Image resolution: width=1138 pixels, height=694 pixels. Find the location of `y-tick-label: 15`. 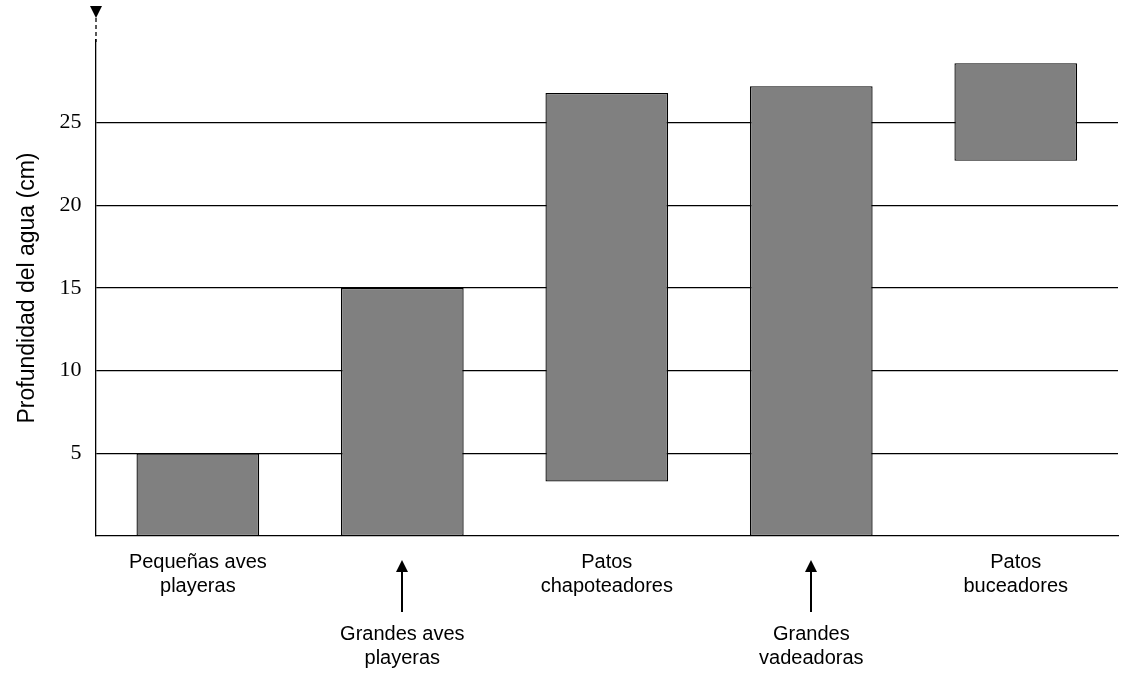

y-tick-label: 15 is located at coordinates (70, 286).